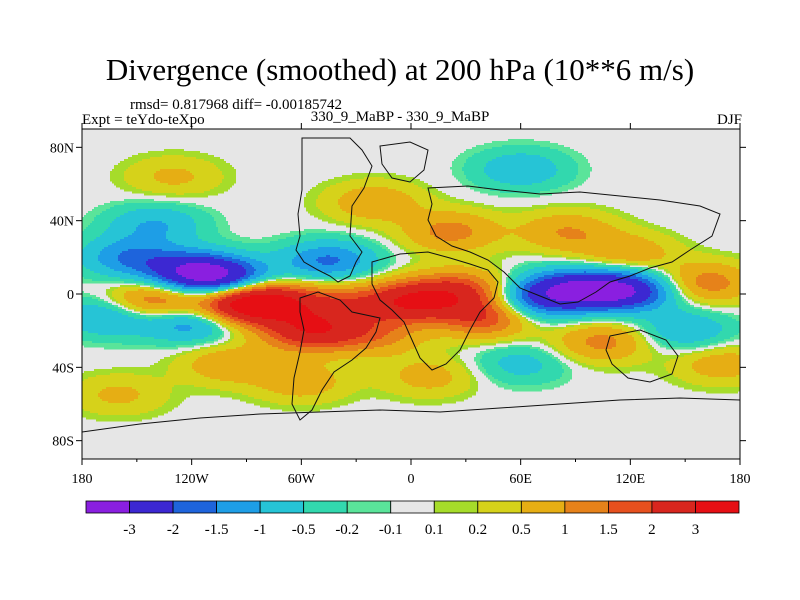 The image size is (800, 600). Describe the element at coordinates (70, 295) in the screenshot. I see `y-tick-label: 0` at that location.